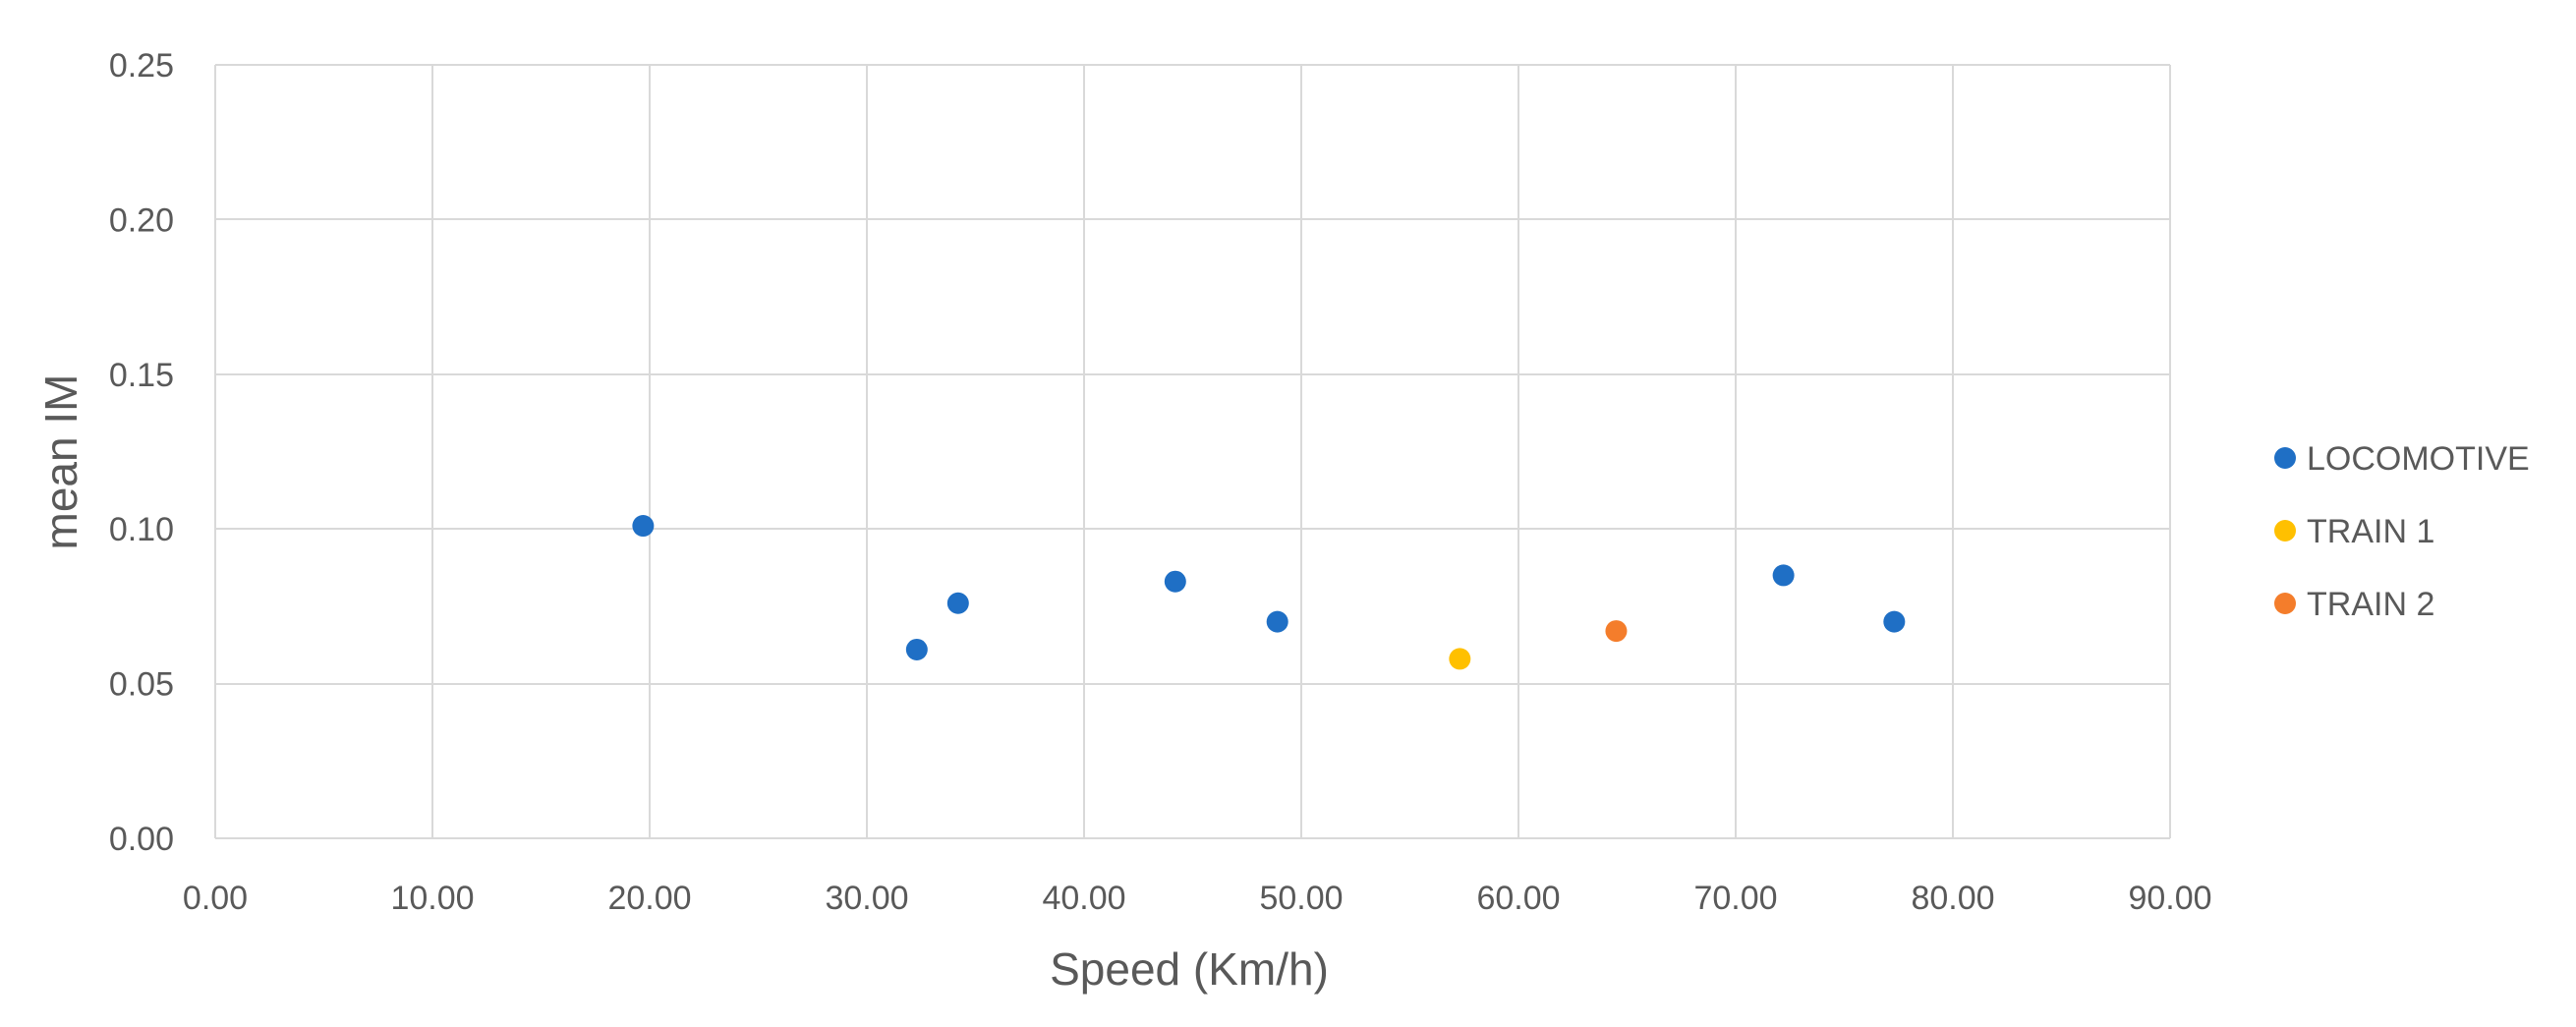  Describe the element at coordinates (2370, 604) in the screenshot. I see `legend-label: TRAIN 2` at that location.